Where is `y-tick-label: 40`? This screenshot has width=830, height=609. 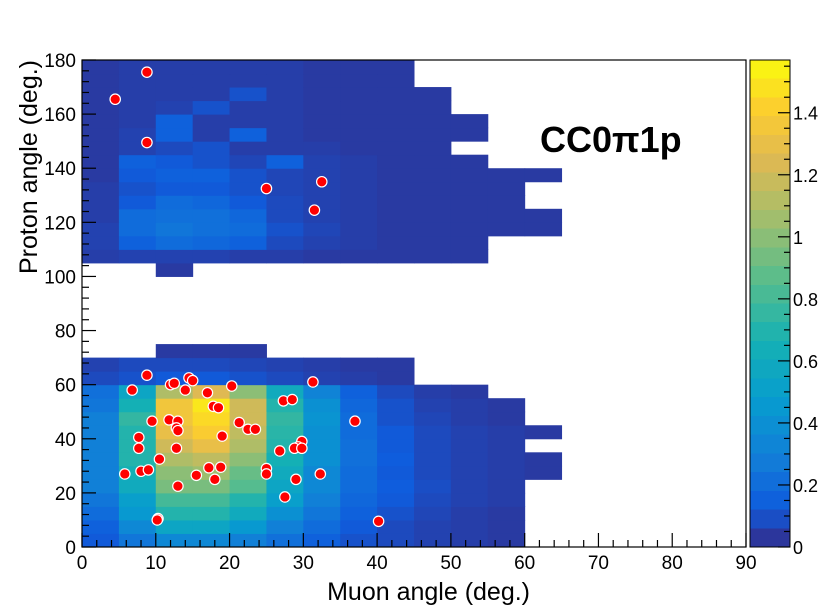 y-tick-label: 40 is located at coordinates (65, 440).